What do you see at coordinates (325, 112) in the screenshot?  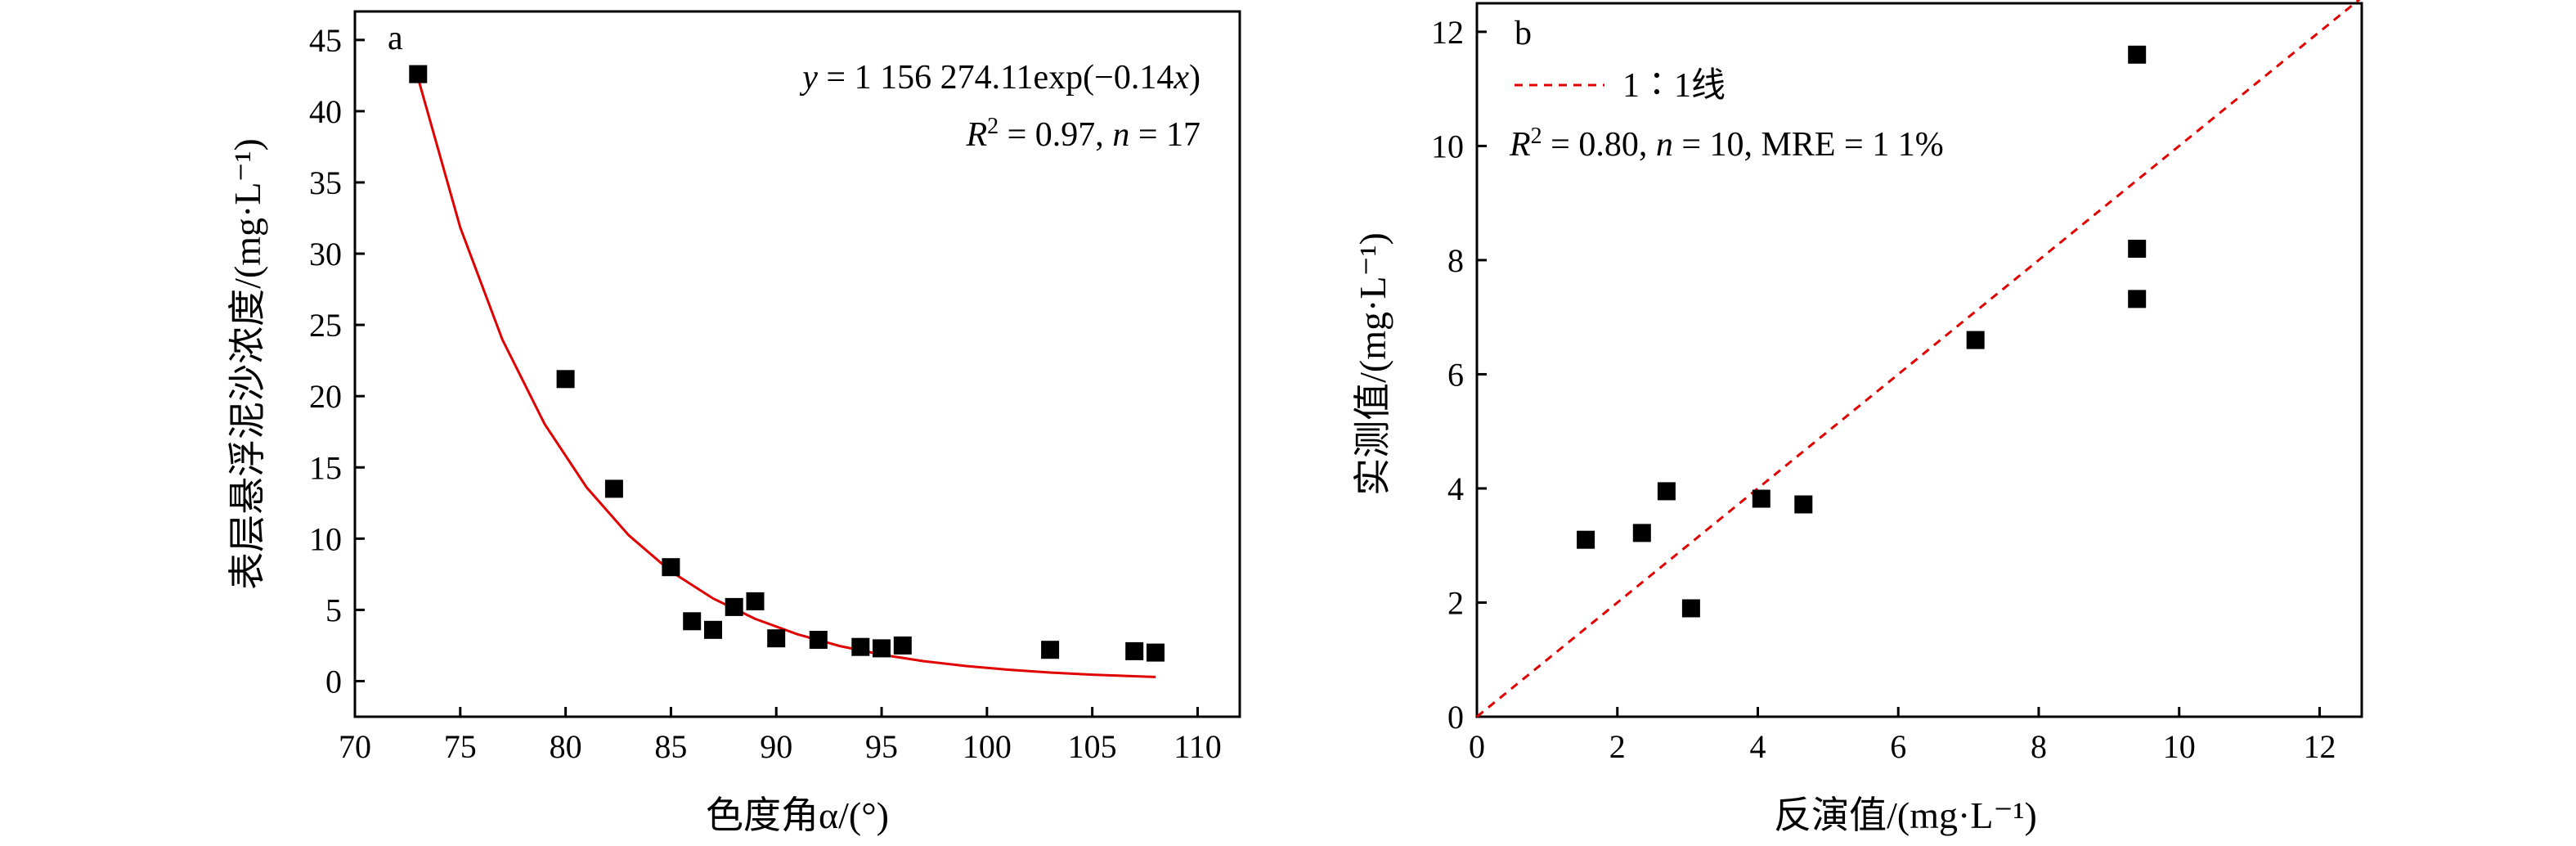 I see `y-tick-label: 40` at bounding box center [325, 112].